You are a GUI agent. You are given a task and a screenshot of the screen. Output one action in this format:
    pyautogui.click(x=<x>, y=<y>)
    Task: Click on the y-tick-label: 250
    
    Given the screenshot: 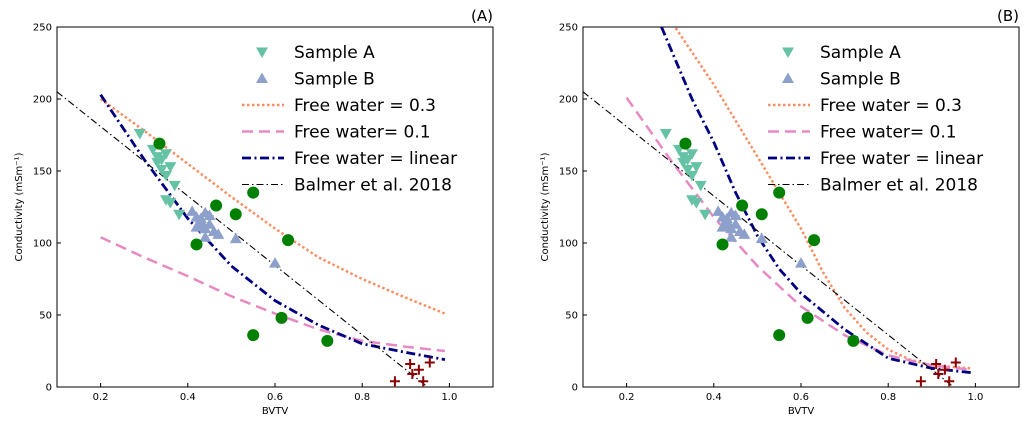 What is the action you would take?
    pyautogui.click(x=42, y=28)
    